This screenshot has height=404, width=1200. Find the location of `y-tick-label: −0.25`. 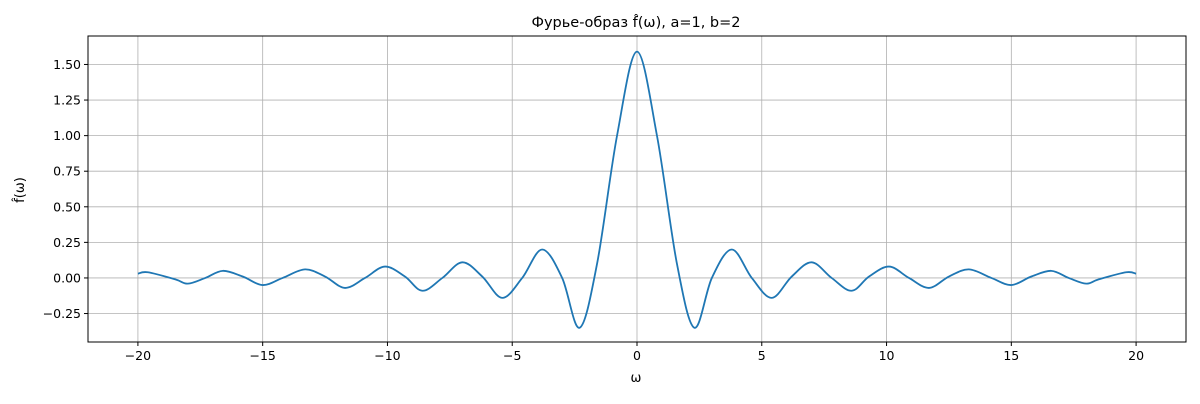

y-tick-label: −0.25 is located at coordinates (62, 313).